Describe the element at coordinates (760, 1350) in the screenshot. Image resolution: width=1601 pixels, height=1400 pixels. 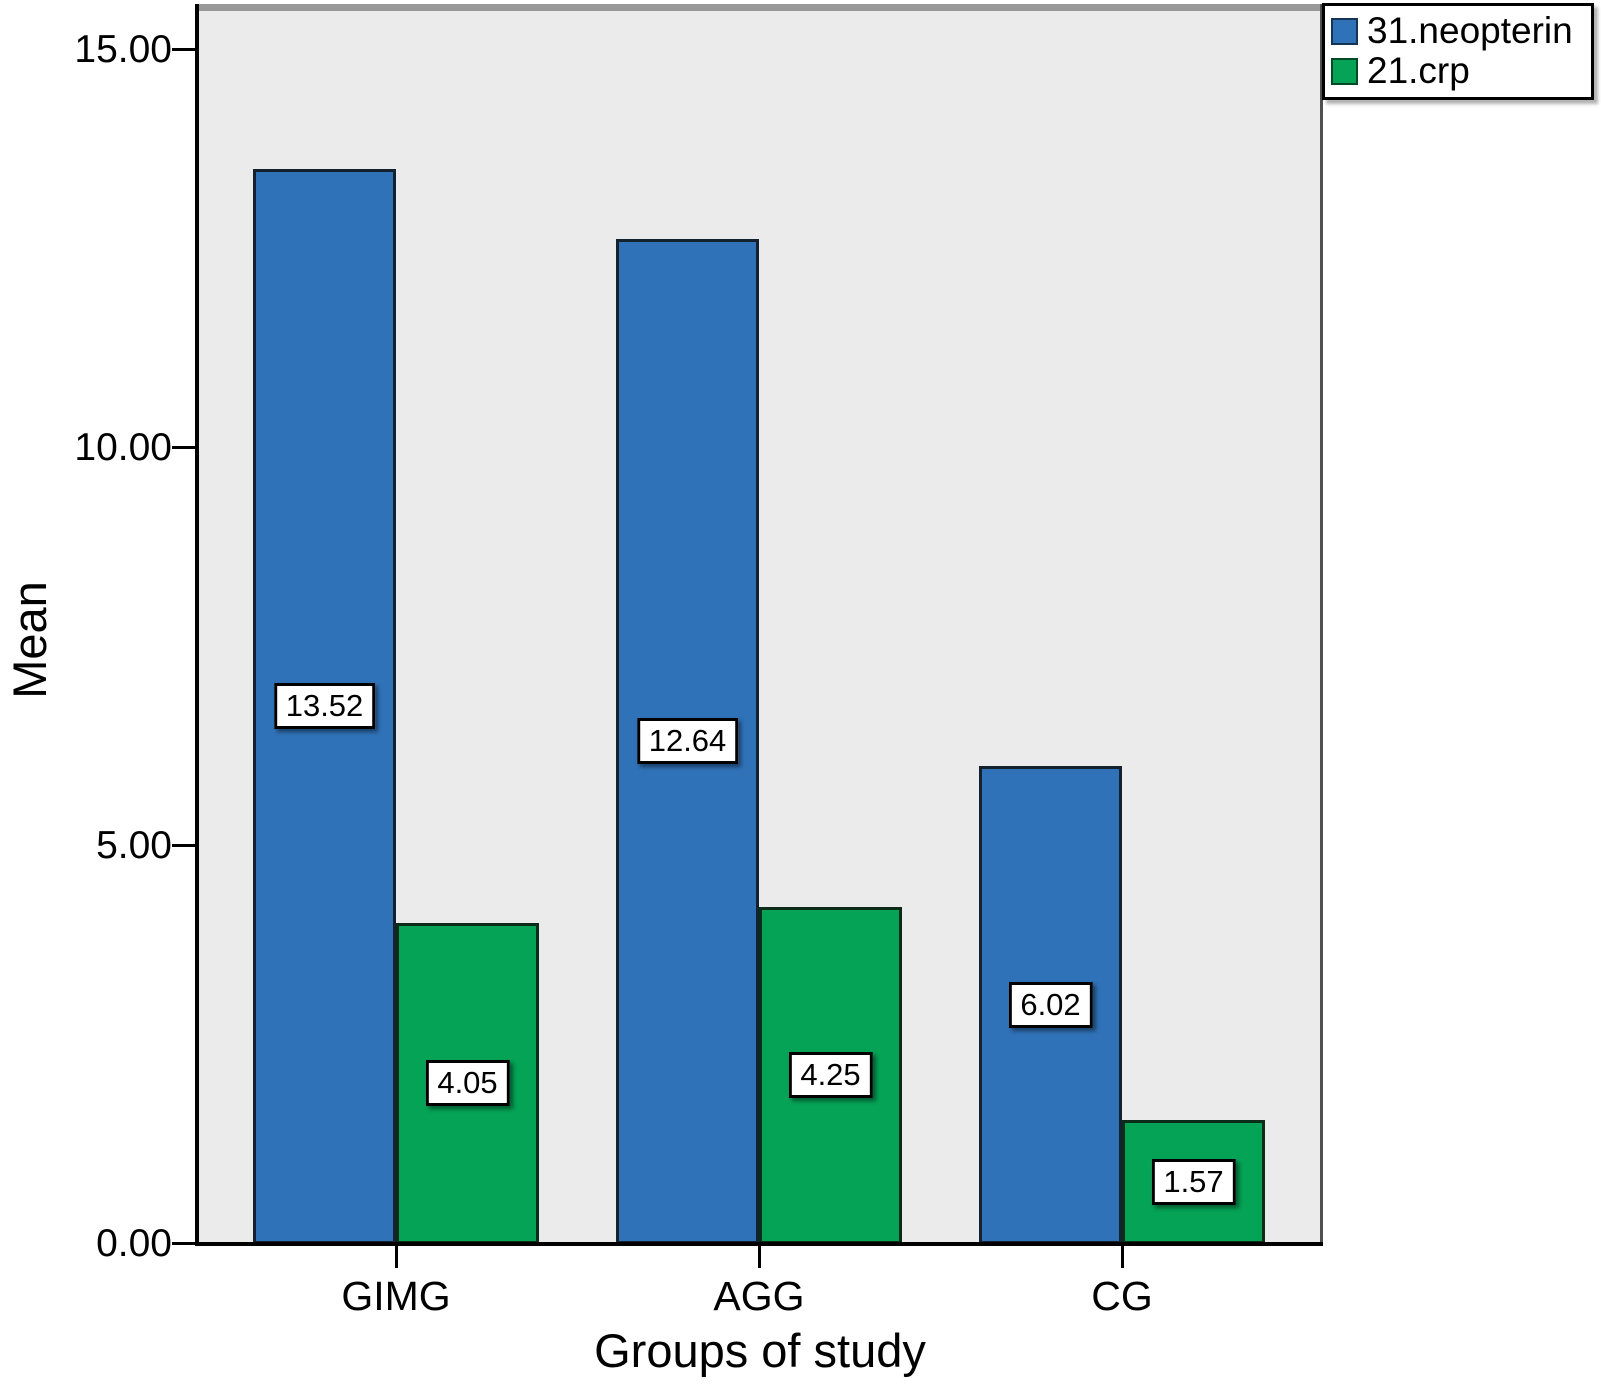
I see `x-axis-title: Groups of study` at that location.